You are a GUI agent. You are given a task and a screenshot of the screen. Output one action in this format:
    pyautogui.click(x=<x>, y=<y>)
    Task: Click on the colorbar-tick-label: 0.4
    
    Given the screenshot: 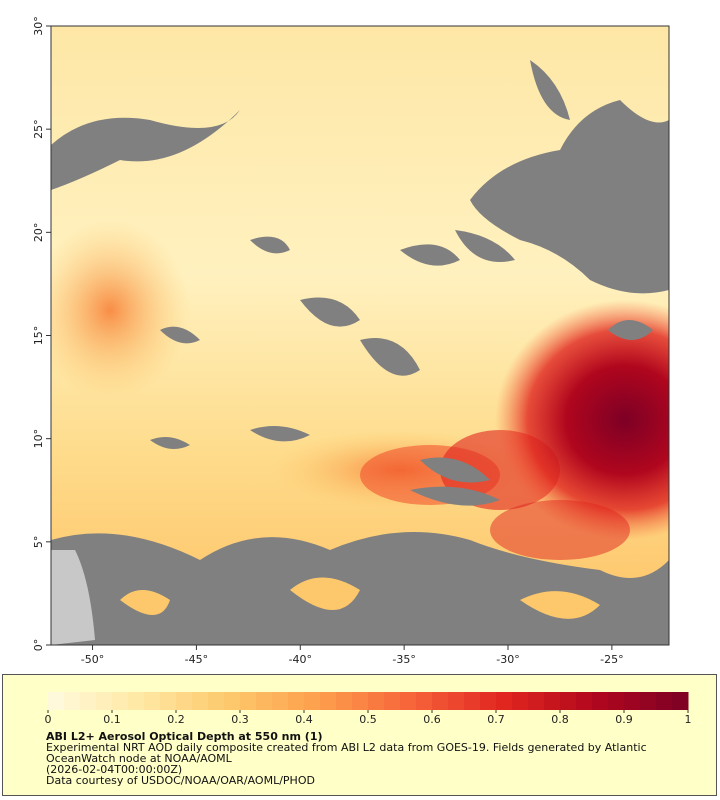 What is the action you would take?
    pyautogui.click(x=304, y=719)
    